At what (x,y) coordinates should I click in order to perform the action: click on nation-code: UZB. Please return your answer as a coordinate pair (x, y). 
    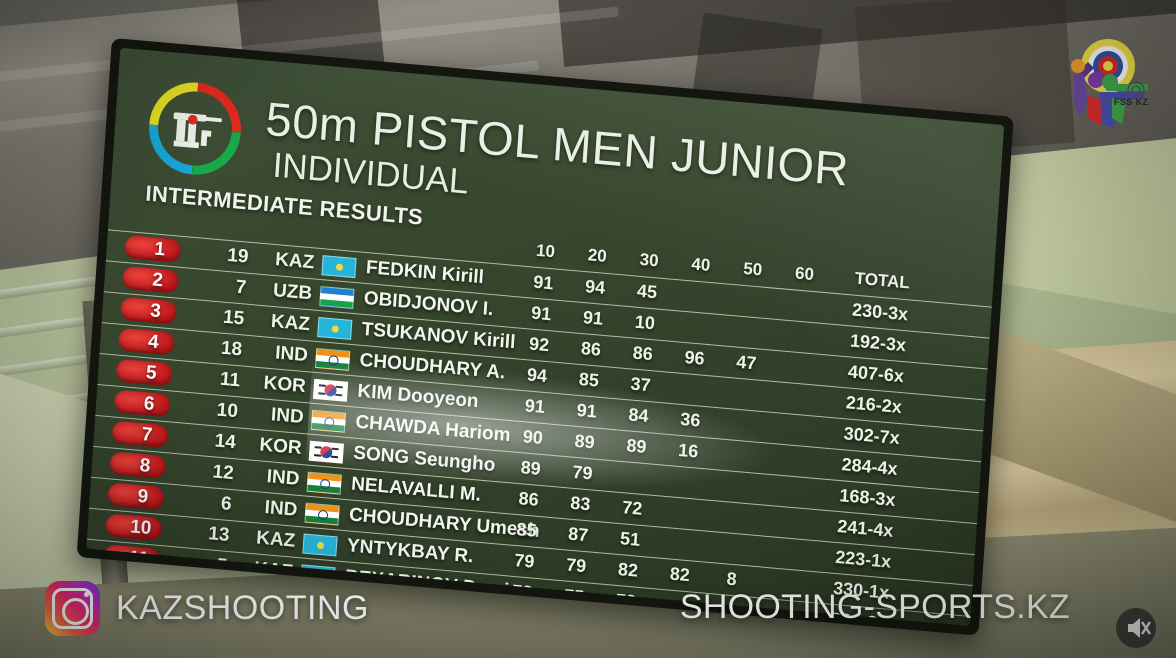
    Looking at the image, I should click on (292, 292).